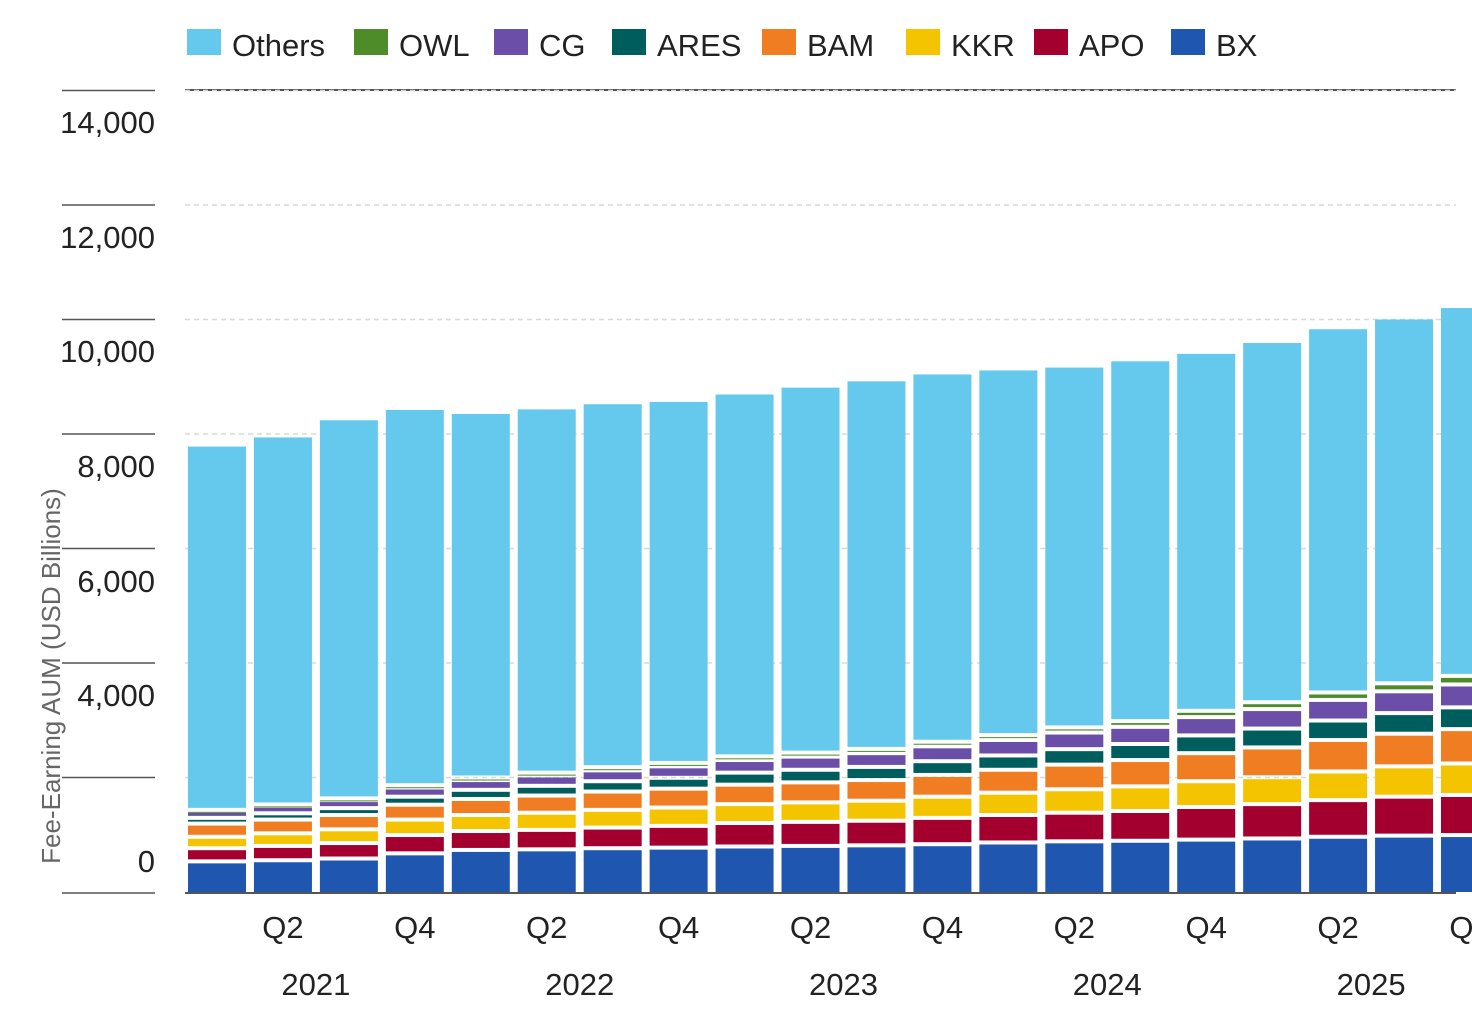  Describe the element at coordinates (562, 45) in the screenshot. I see `legend-label: CG` at that location.